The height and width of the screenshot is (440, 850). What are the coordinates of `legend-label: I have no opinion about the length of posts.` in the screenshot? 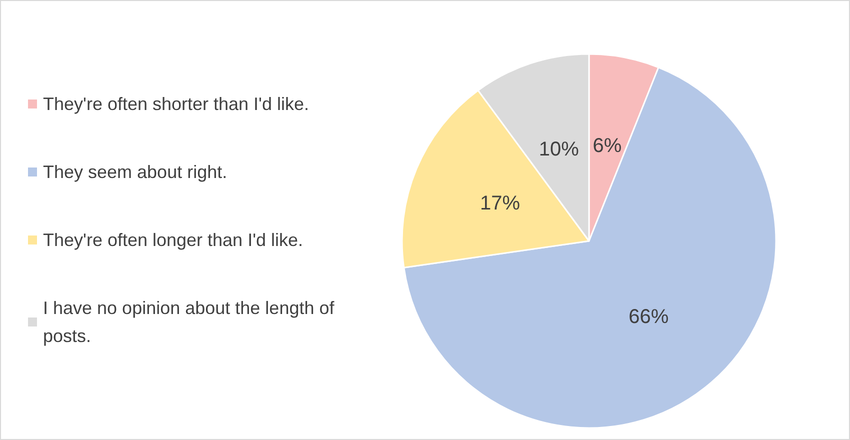 It's located at (191, 322).